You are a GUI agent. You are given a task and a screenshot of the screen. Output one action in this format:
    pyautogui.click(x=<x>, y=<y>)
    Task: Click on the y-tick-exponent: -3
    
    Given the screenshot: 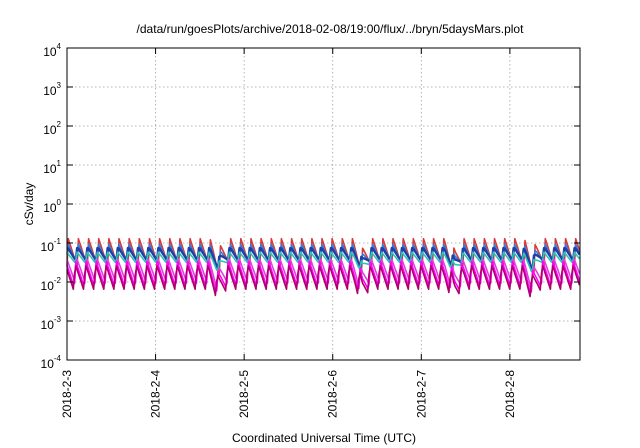 What is the action you would take?
    pyautogui.click(x=58, y=319)
    